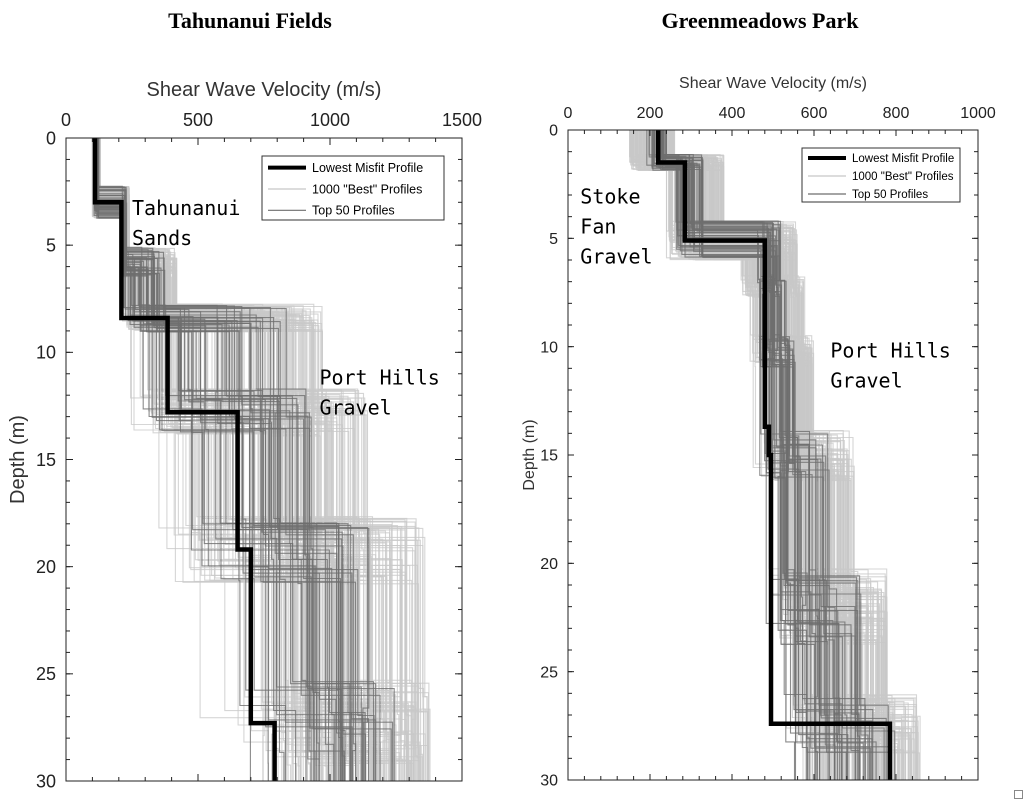 The image size is (1024, 804). What do you see at coordinates (51, 138) in the screenshot?
I see `tahunanui-y-tick-label: 0` at bounding box center [51, 138].